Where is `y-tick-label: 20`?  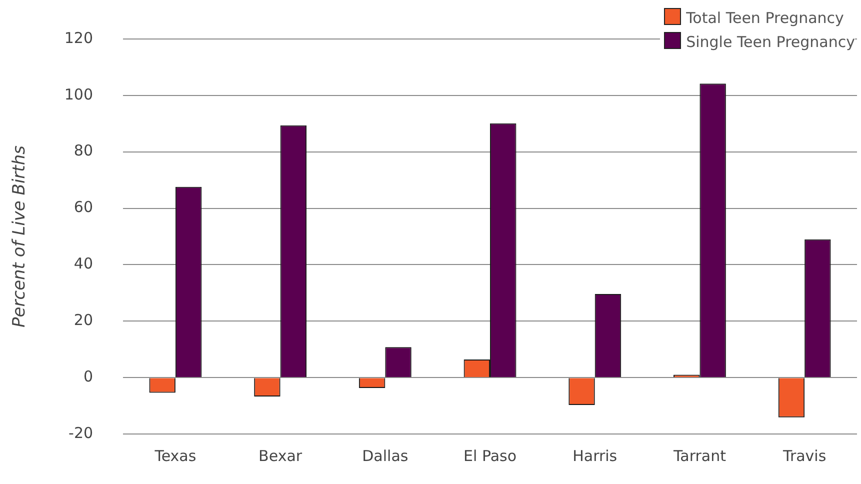
y-tick-label: 20 is located at coordinates (84, 320).